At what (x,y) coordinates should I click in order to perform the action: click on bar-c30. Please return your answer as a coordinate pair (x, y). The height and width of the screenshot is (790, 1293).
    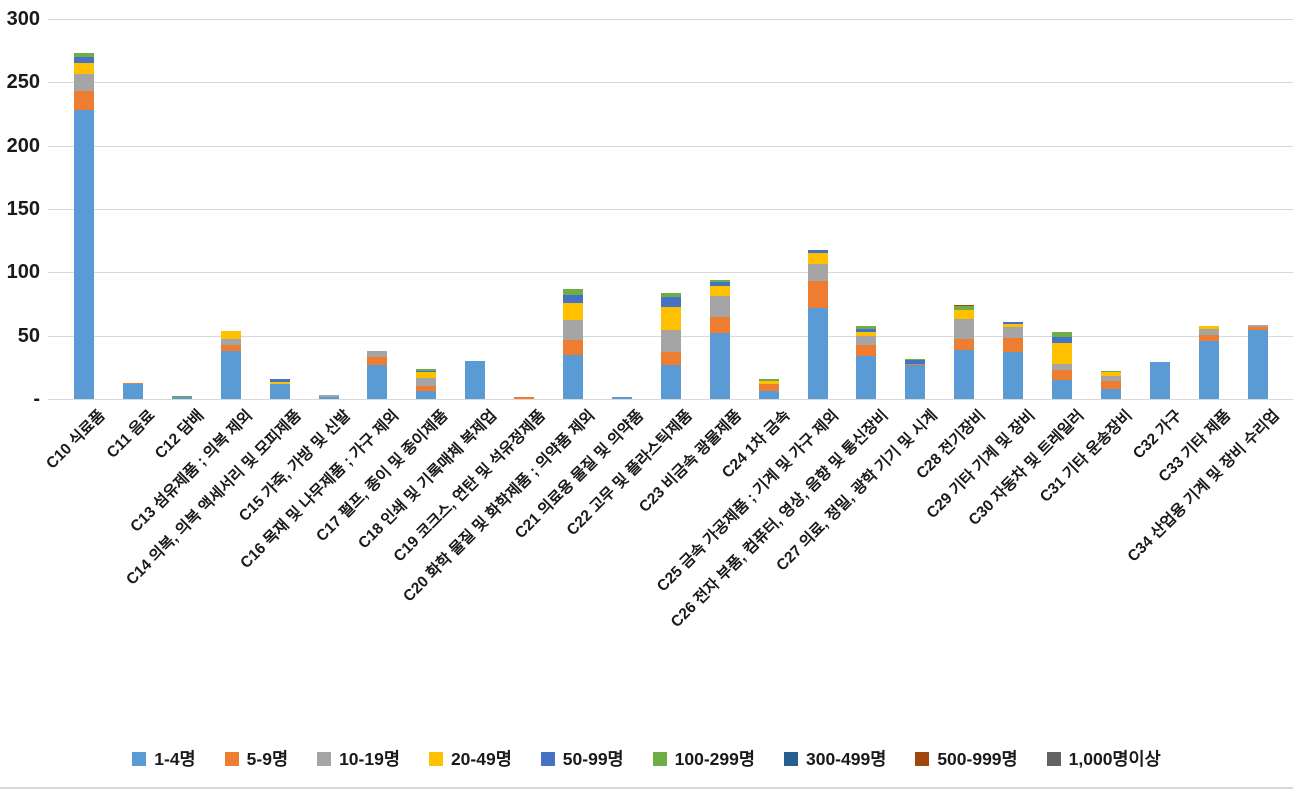
    Looking at the image, I should click on (1062, 365).